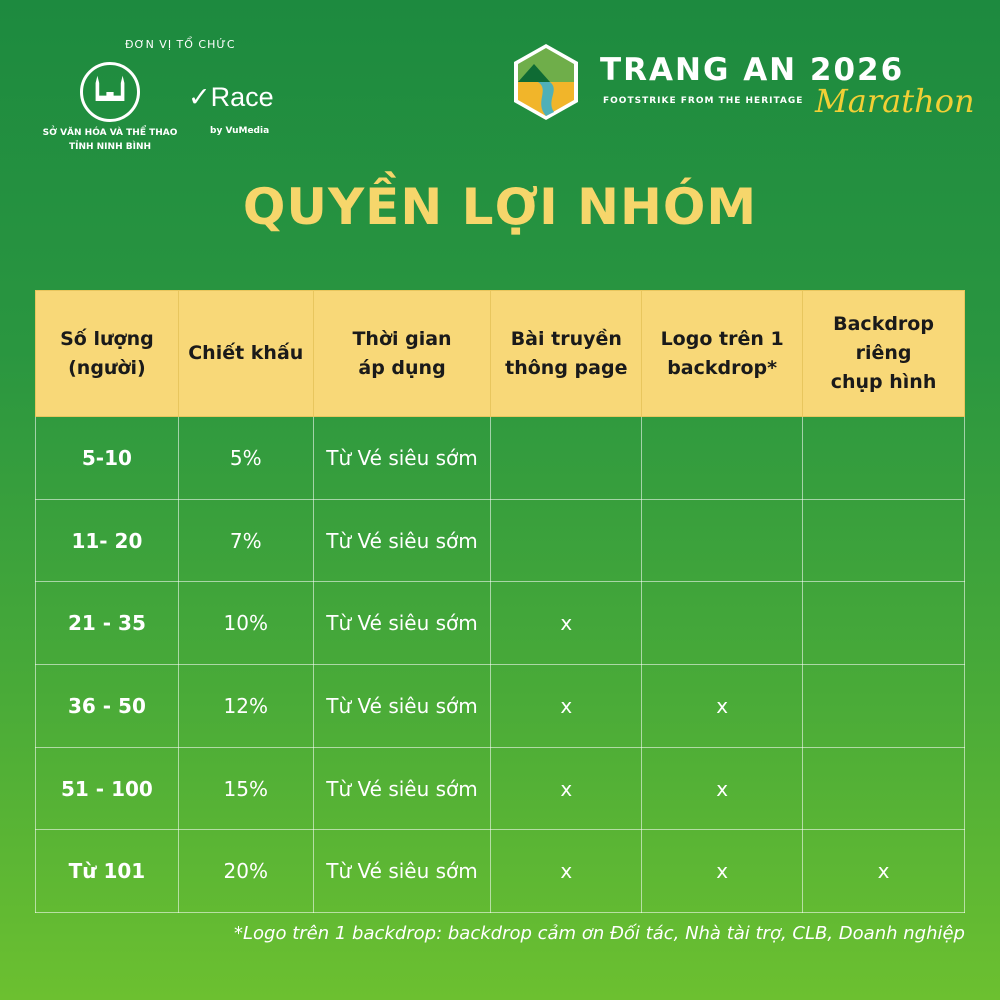 Image resolution: width=1000 pixels, height=1000 pixels. Describe the element at coordinates (245, 623) in the screenshot. I see `table-cell: 10%` at that location.